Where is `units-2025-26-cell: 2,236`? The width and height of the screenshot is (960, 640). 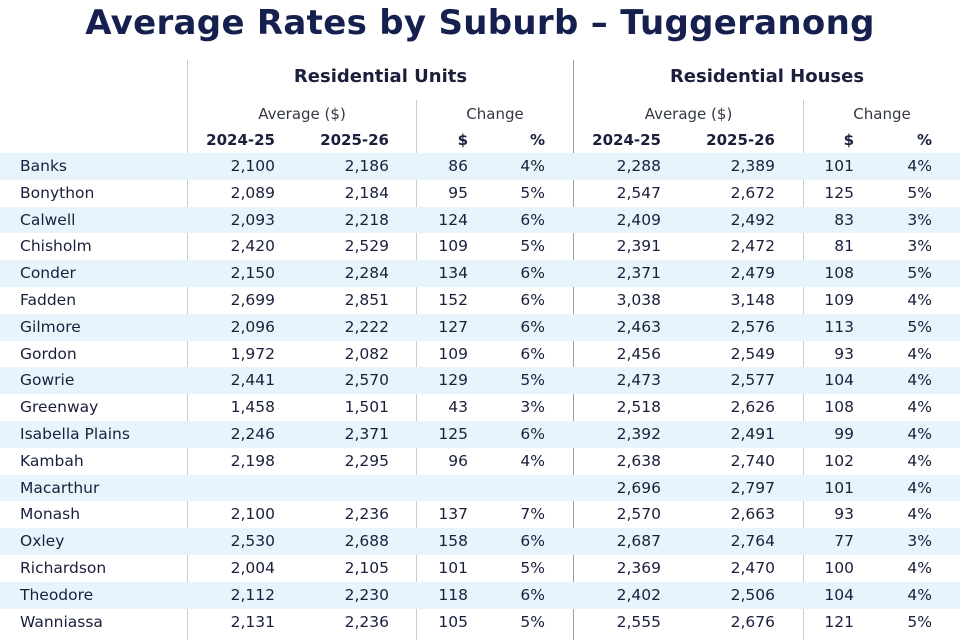
units-2025-26-cell: 2,236 is located at coordinates (366, 514).